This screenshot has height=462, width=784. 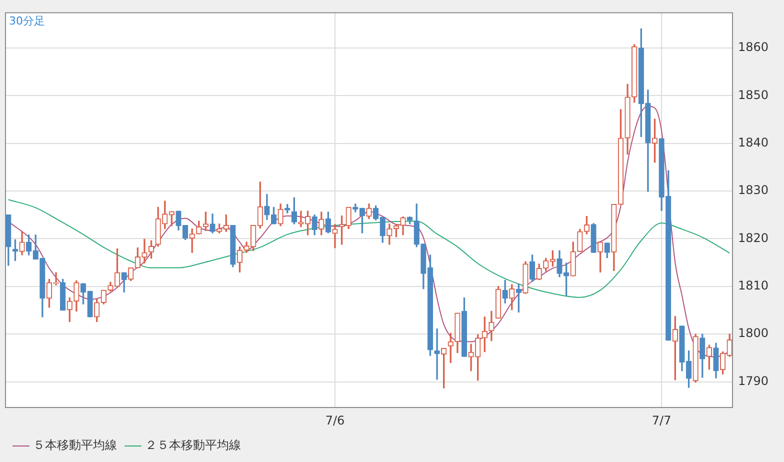 What do you see at coordinates (662, 420) in the screenshot?
I see `x-tick-label: 7/7` at bounding box center [662, 420].